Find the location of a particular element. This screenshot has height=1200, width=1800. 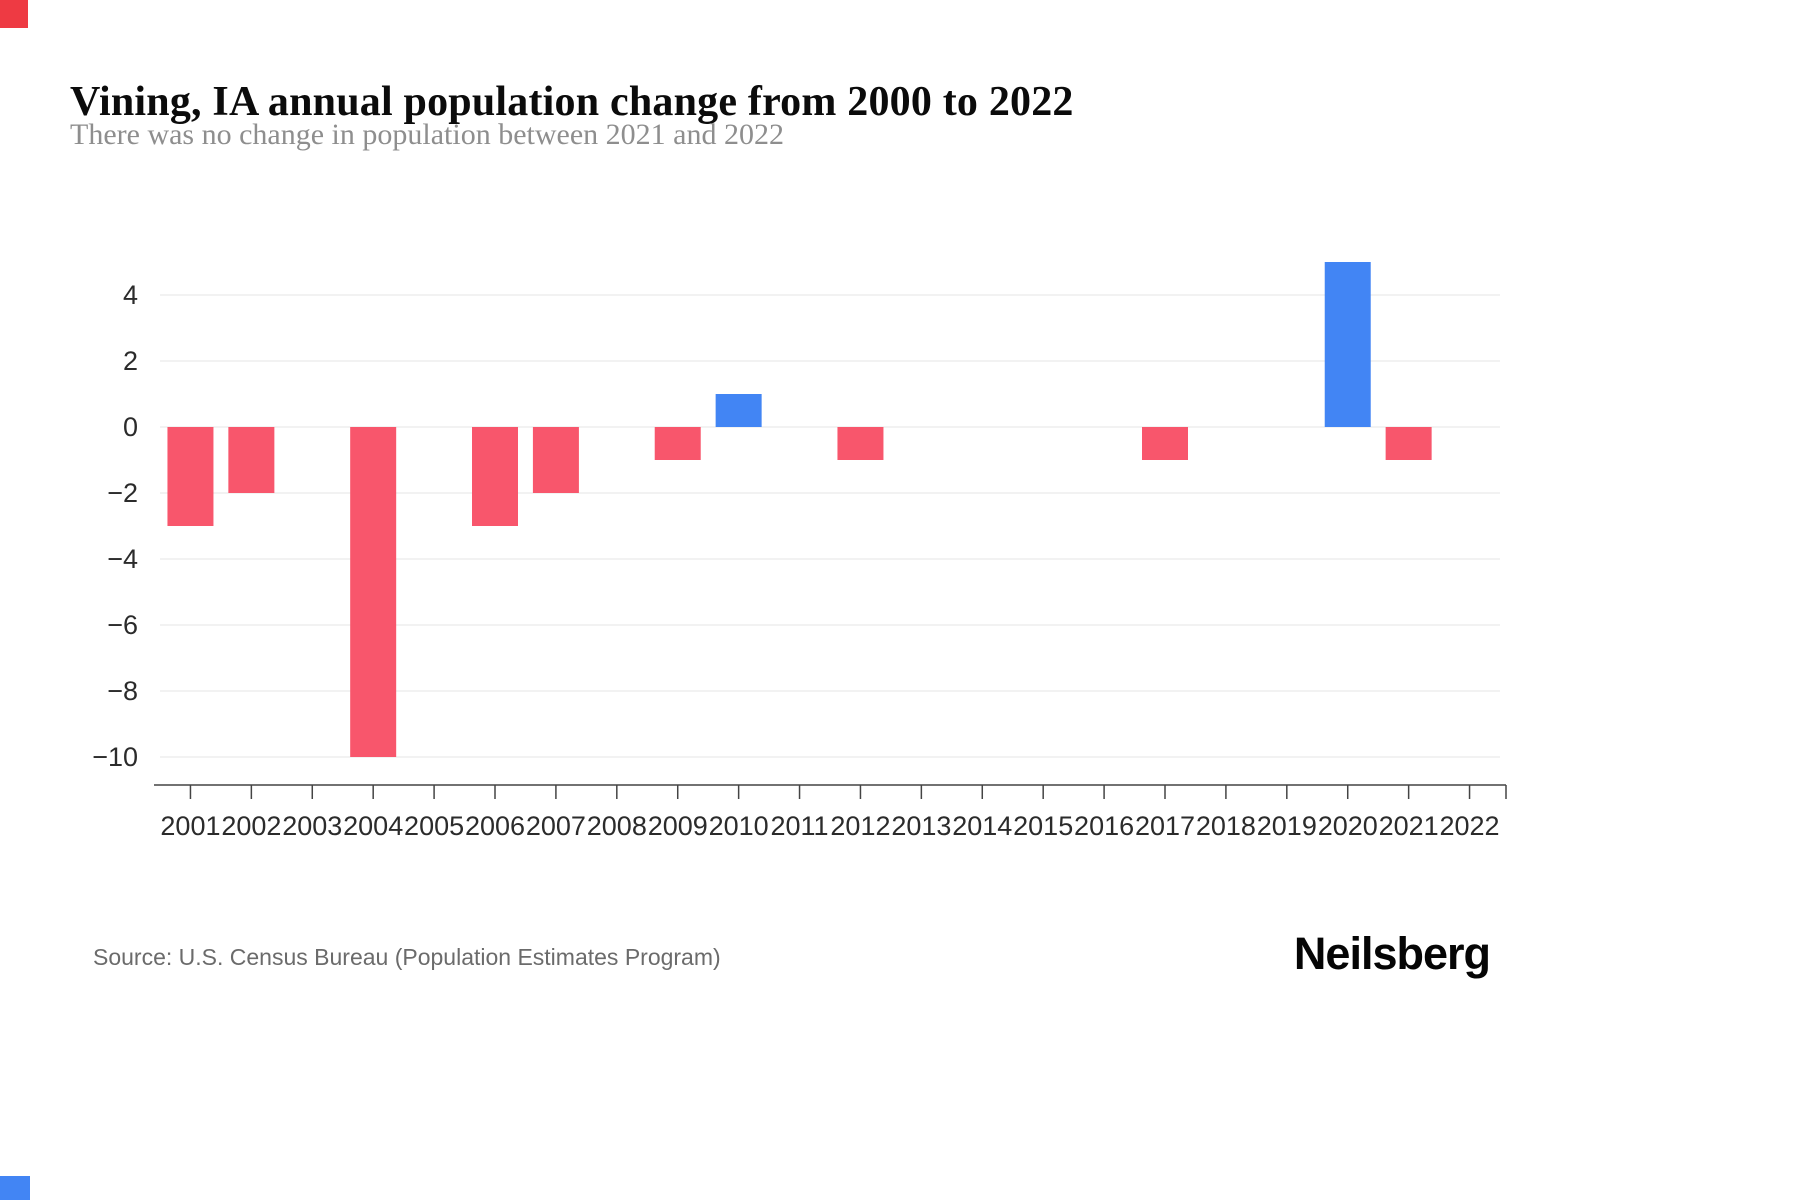

bar-2002 is located at coordinates (251, 460).